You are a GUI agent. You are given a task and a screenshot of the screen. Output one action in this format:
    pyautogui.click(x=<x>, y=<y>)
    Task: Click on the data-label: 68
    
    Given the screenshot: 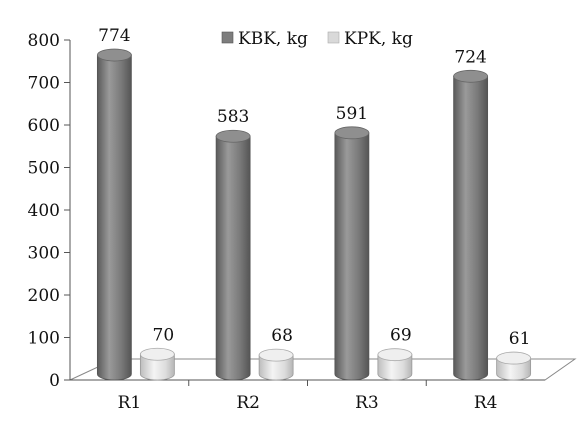 What is the action you would take?
    pyautogui.click(x=282, y=336)
    